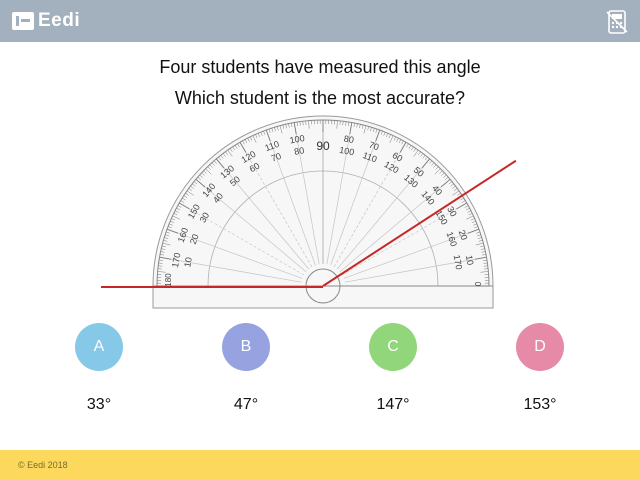 The height and width of the screenshot is (480, 640). What do you see at coordinates (176, 260) in the screenshot?
I see `protractor-outer-label: 170` at bounding box center [176, 260].